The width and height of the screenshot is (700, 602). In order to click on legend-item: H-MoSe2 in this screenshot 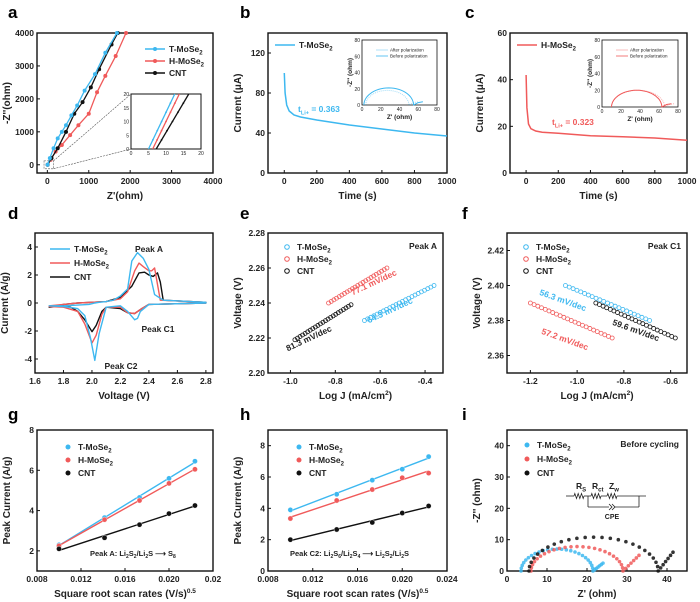, I will do `click(89, 461)`.